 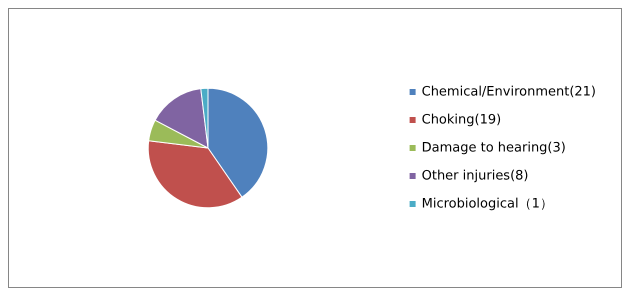 I want to click on legend-label: Choking(19), so click(x=462, y=120).